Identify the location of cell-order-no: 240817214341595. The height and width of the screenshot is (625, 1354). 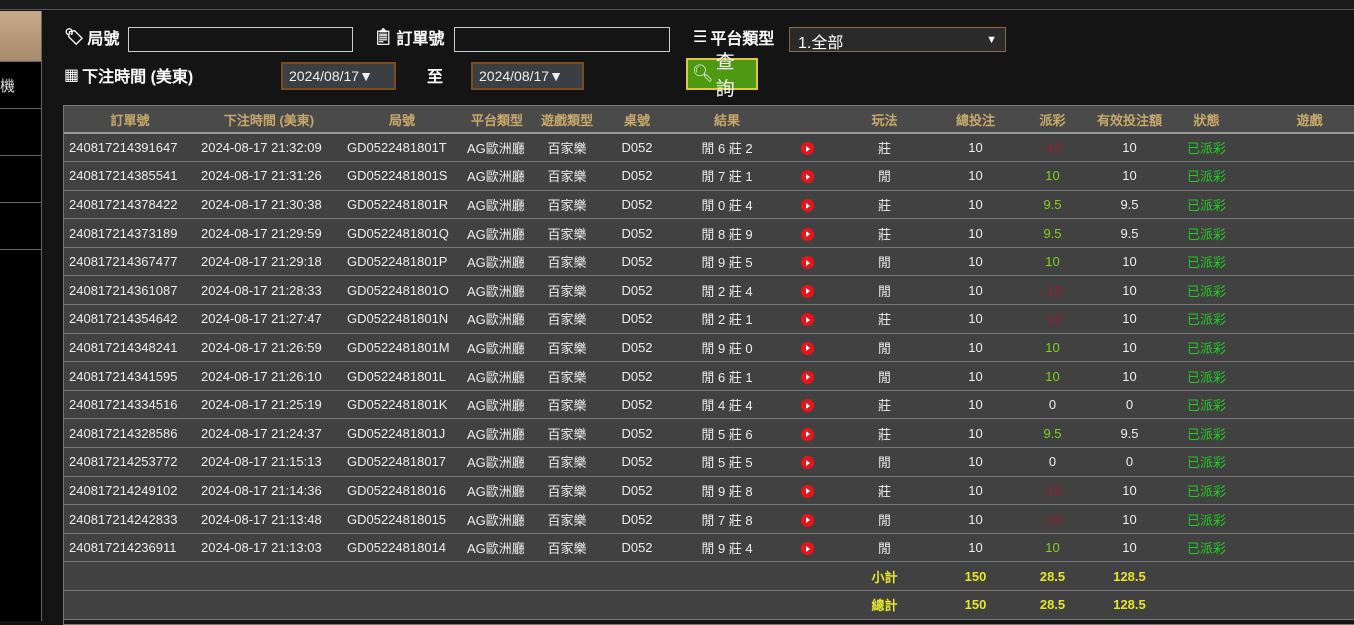
(130, 376).